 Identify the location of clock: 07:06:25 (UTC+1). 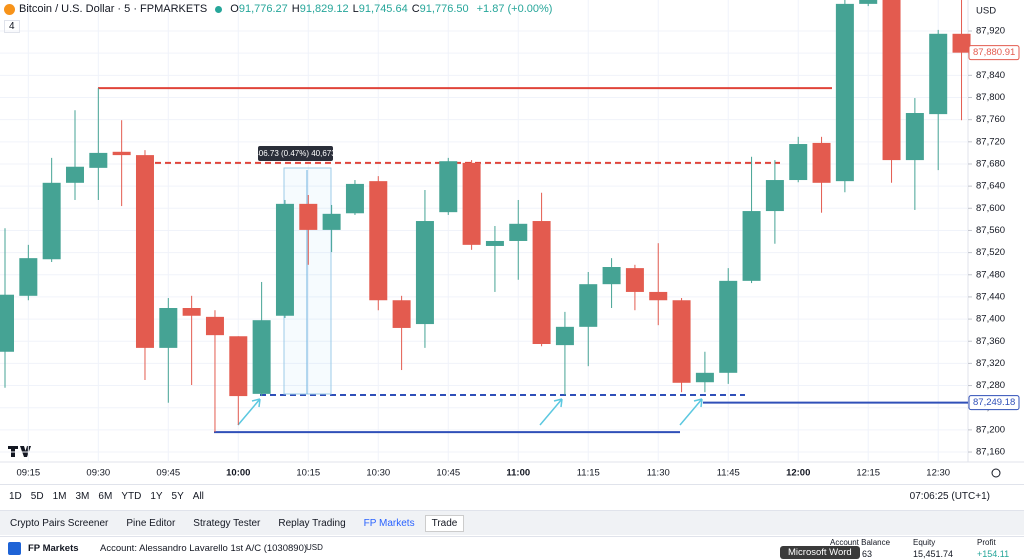
(949, 496).